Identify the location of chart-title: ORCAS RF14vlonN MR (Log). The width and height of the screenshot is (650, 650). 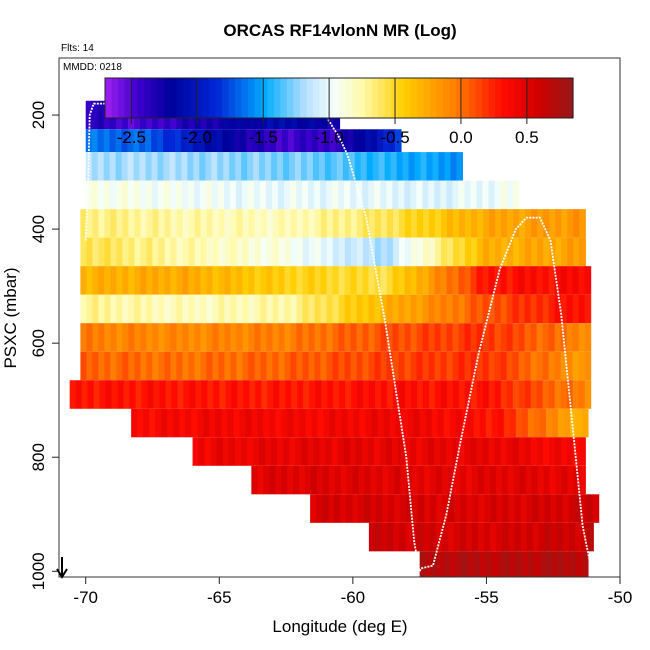
(339, 30).